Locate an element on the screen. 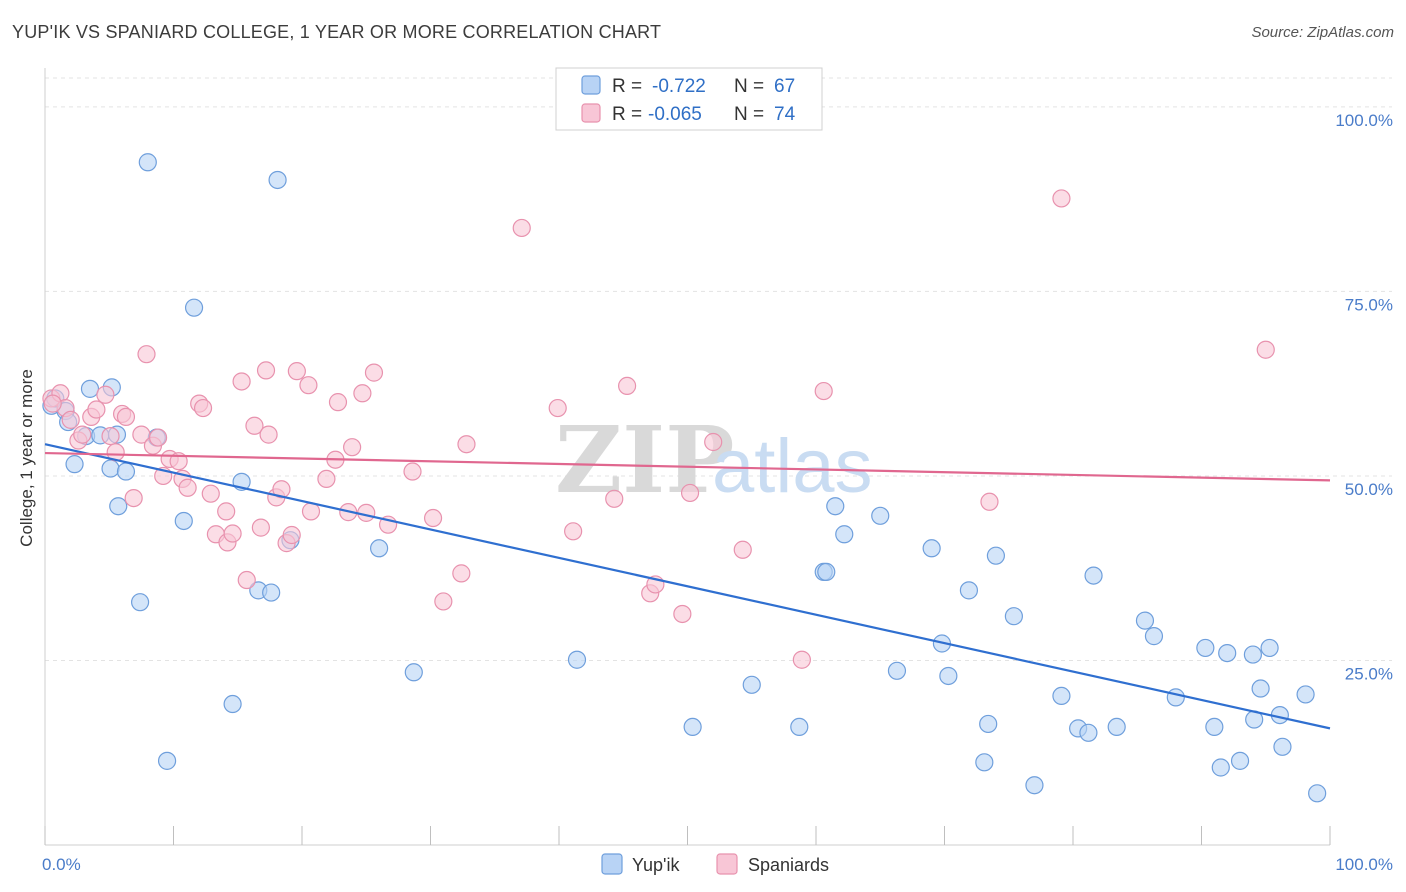 The height and width of the screenshot is (892, 1406). legend-r-value-1: -0.722 is located at coordinates (679, 86).